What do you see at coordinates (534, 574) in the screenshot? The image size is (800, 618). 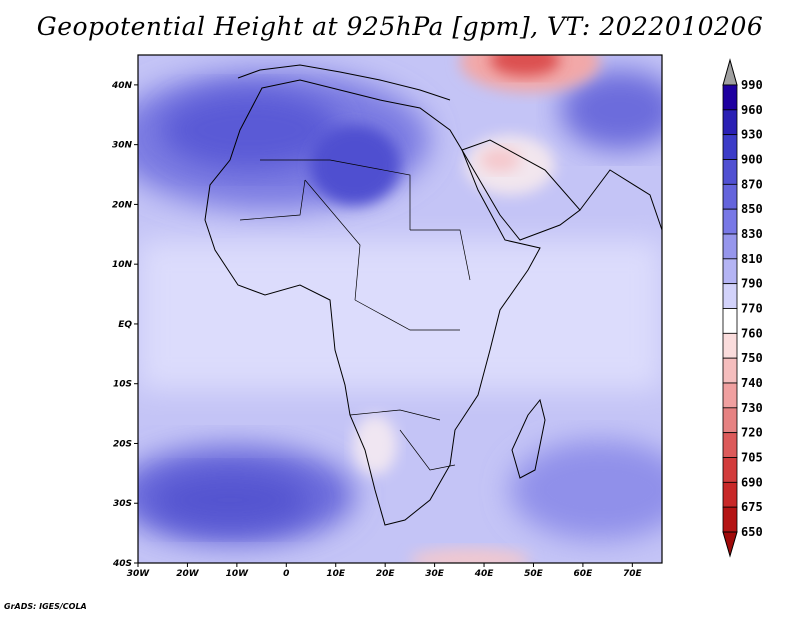 I see `x-tick-label: 50E` at bounding box center [534, 574].